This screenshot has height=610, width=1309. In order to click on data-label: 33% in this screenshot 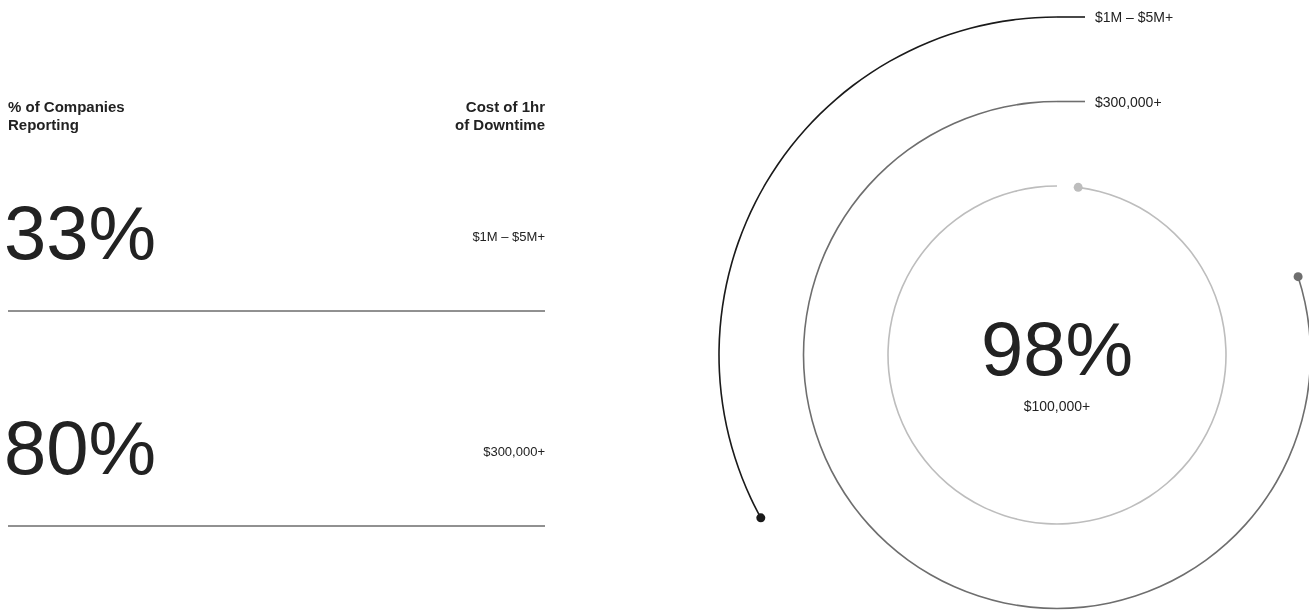, I will do `click(80, 232)`.